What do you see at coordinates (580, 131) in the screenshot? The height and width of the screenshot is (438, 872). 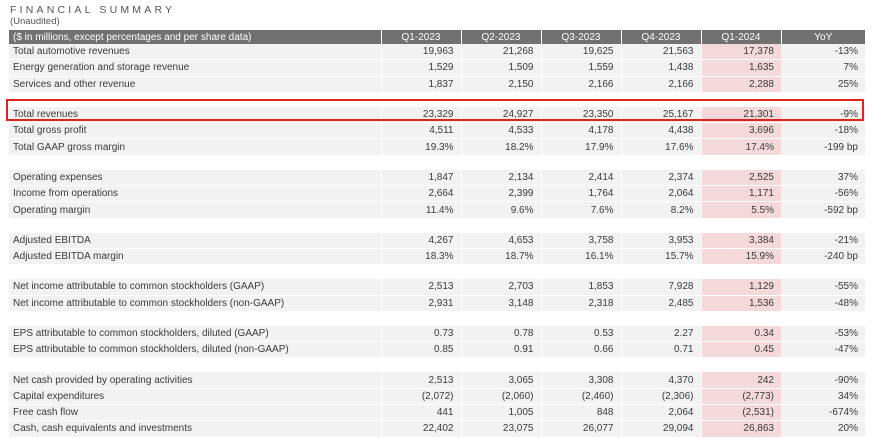 I see `value-cell: 4,178` at bounding box center [580, 131].